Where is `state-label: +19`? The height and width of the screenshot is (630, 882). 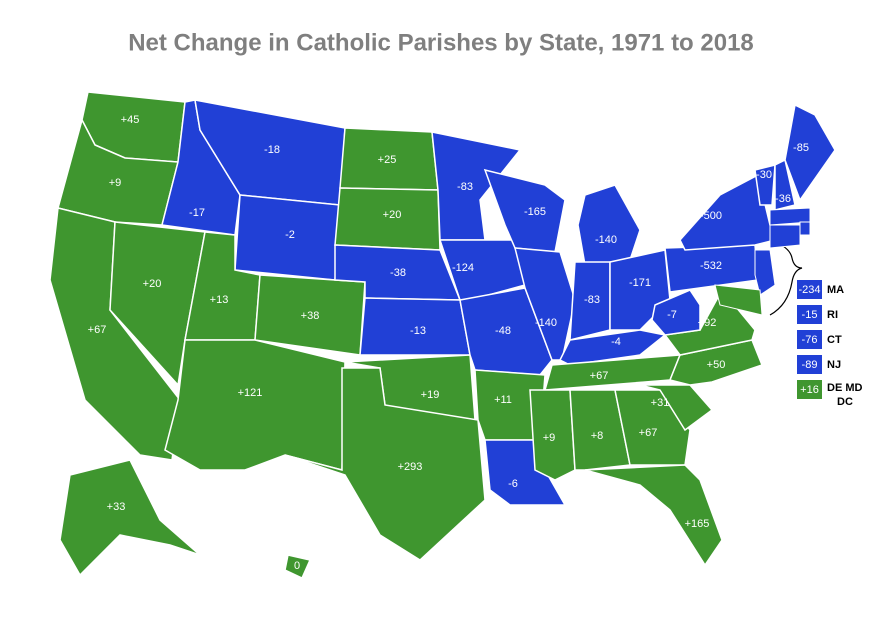 state-label: +19 is located at coordinates (430, 395).